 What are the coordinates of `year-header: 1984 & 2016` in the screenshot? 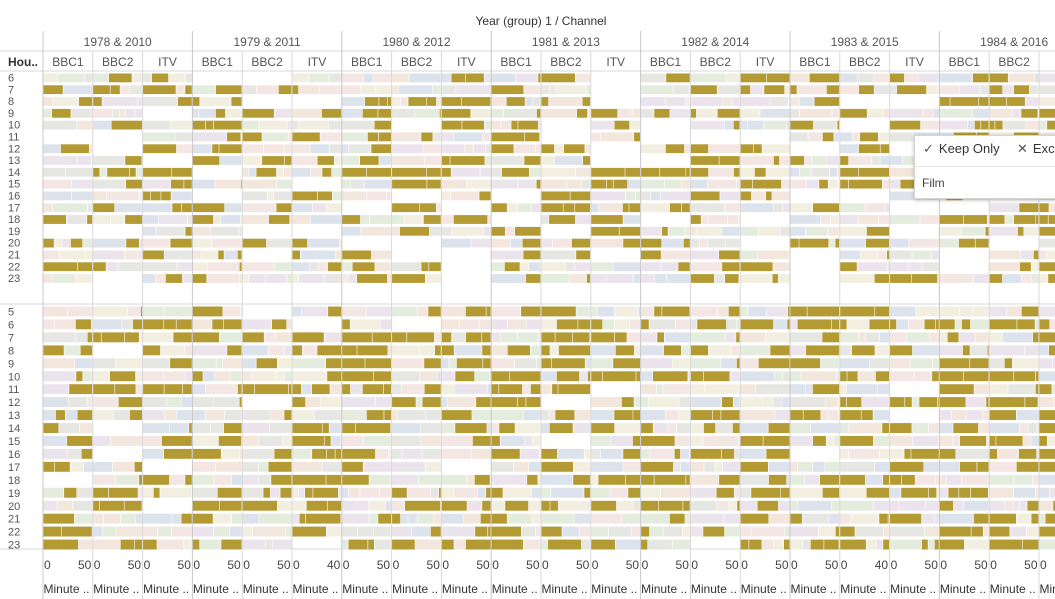 It's located at (1014, 42).